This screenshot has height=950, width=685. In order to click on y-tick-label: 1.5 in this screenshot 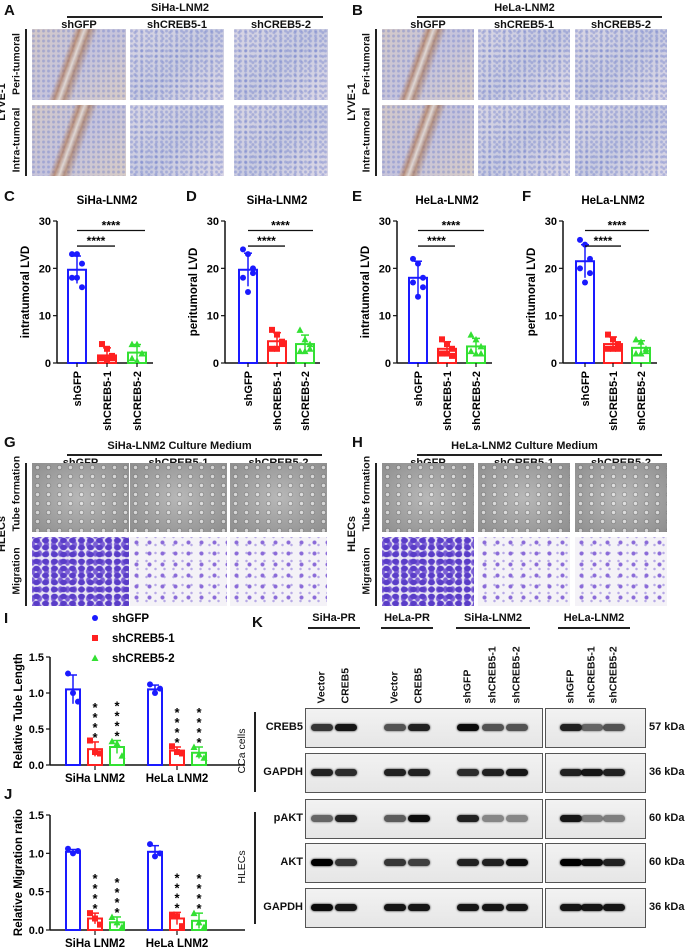, I will do `click(36, 658)`.